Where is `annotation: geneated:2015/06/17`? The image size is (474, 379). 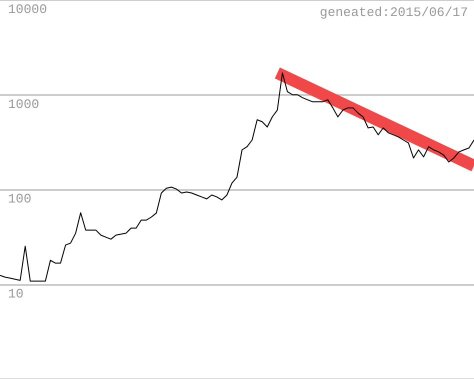 annotation: geneated:2015/06/17 is located at coordinates (394, 12).